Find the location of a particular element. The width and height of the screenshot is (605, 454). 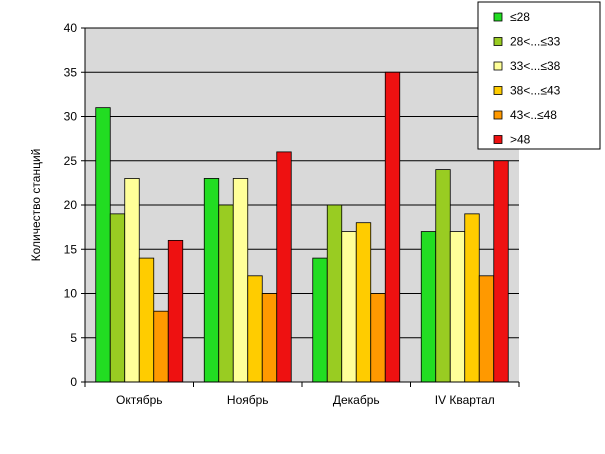

y-tick-labels: 0 5 10 15 20 25 30 35 40 is located at coordinates (74, 205).